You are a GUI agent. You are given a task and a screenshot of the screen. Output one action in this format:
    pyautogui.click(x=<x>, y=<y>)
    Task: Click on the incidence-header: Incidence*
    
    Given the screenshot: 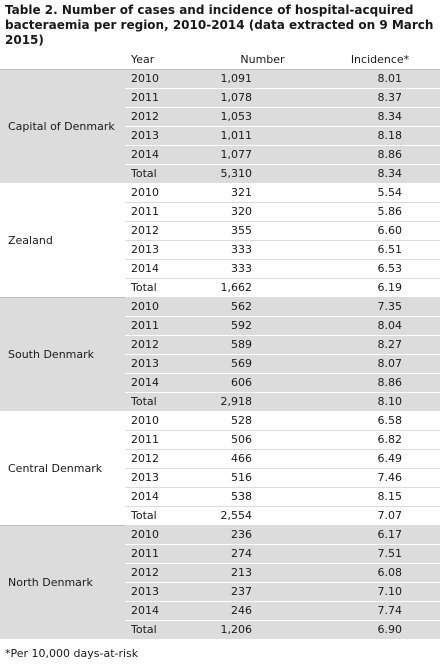 What is the action you would take?
    pyautogui.click(x=380, y=60)
    